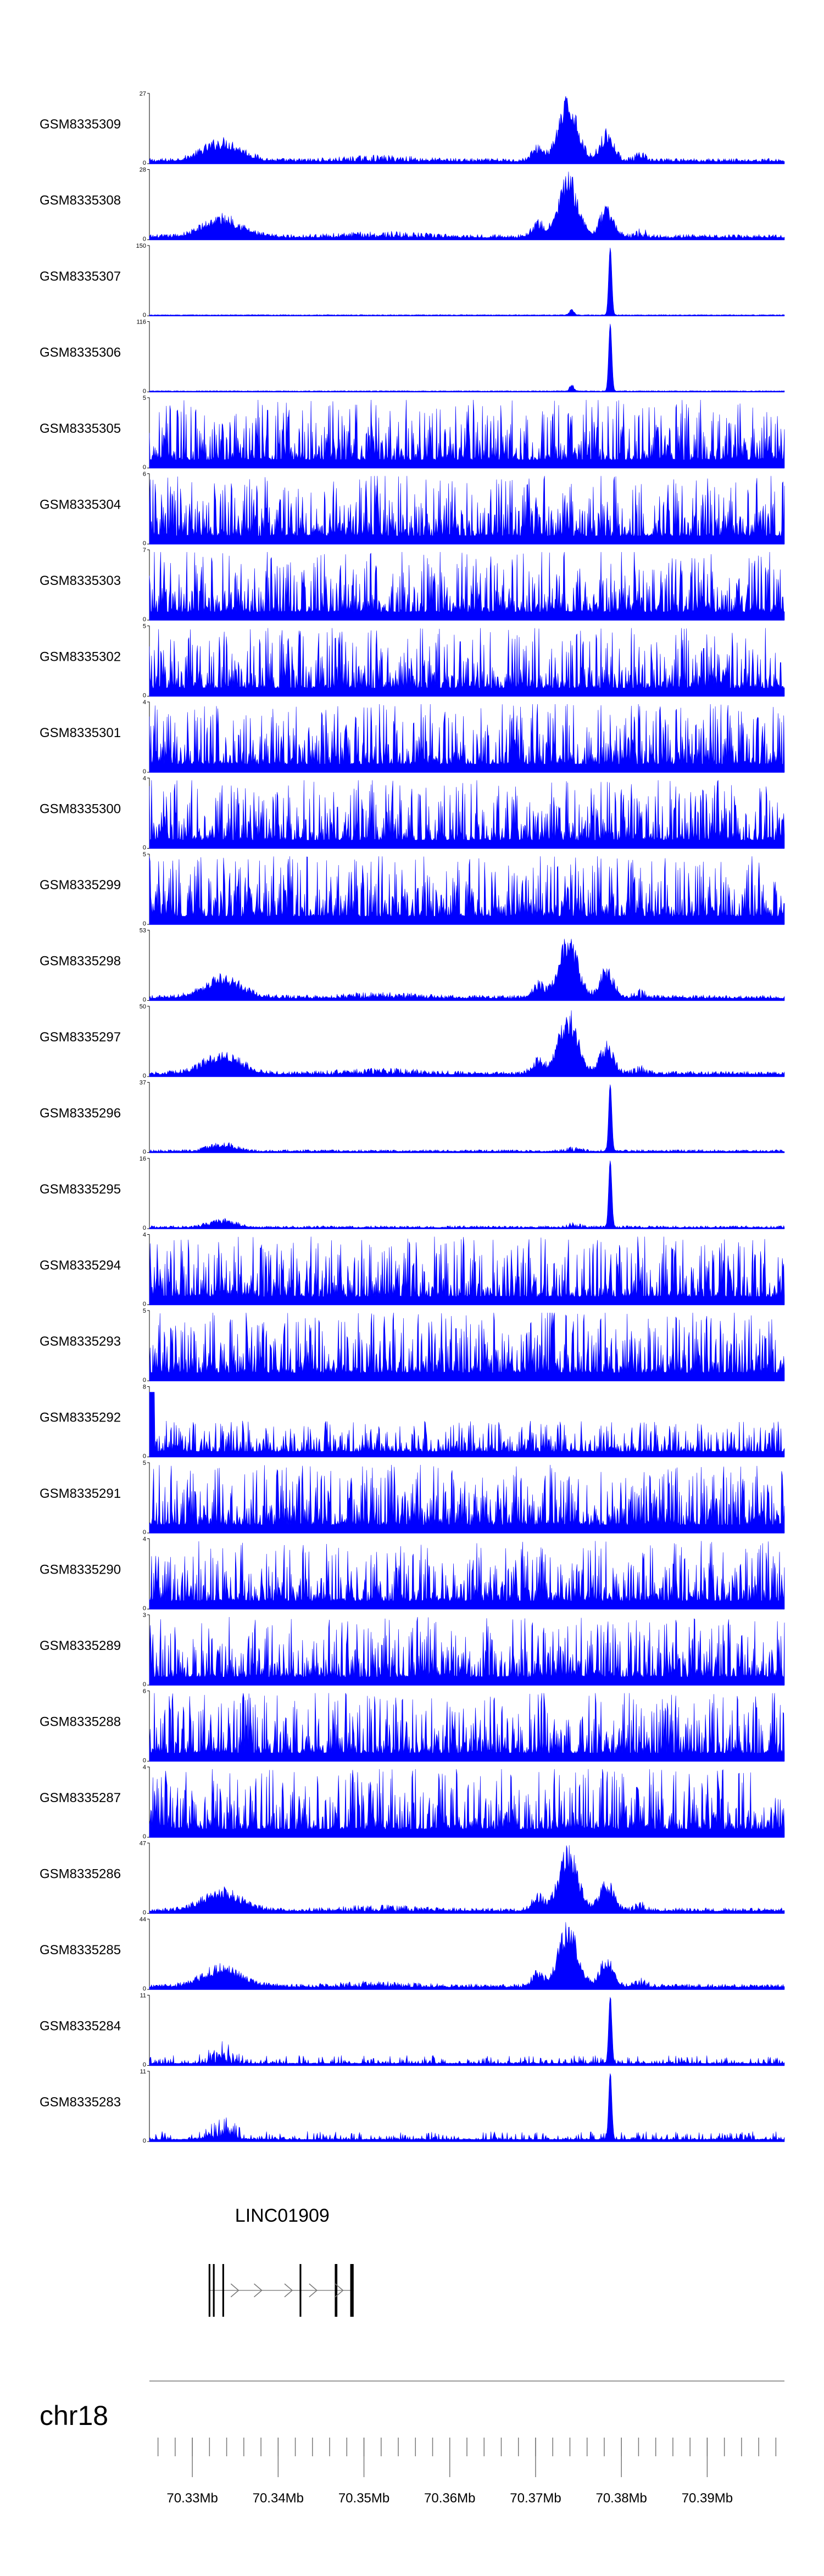 The height and width of the screenshot is (2576, 824). Describe the element at coordinates (80, 1493) in the screenshot. I see `track-label: GSM8335291` at that location.